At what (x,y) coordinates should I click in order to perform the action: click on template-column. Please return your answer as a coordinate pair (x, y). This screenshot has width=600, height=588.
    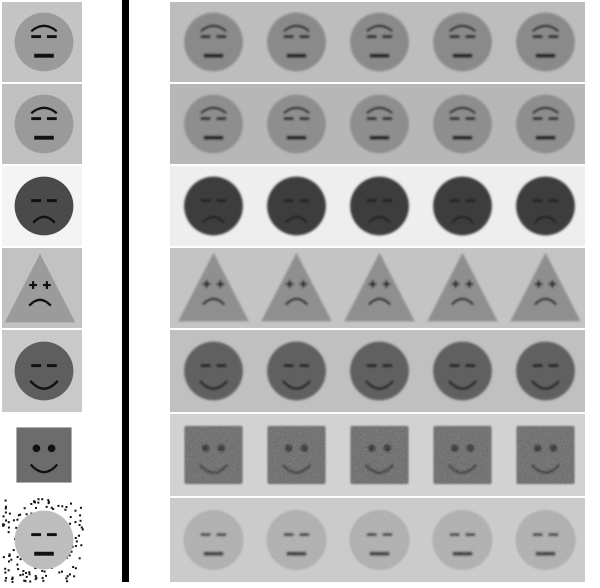
    Looking at the image, I should click on (43, 292).